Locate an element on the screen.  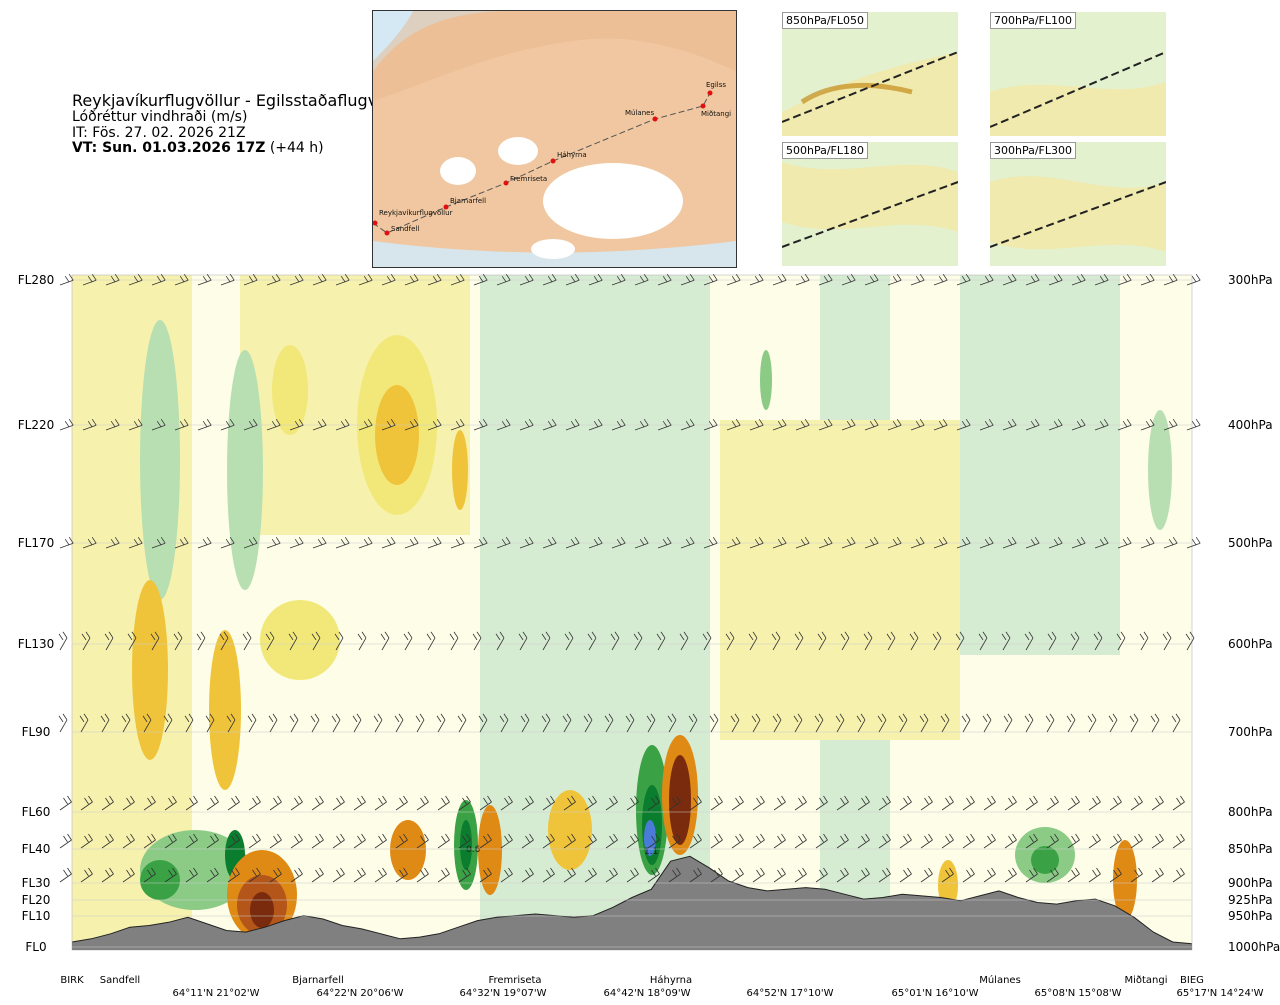
mini-map-500: 500hPa/FL180 is located at coordinates (870, 204).